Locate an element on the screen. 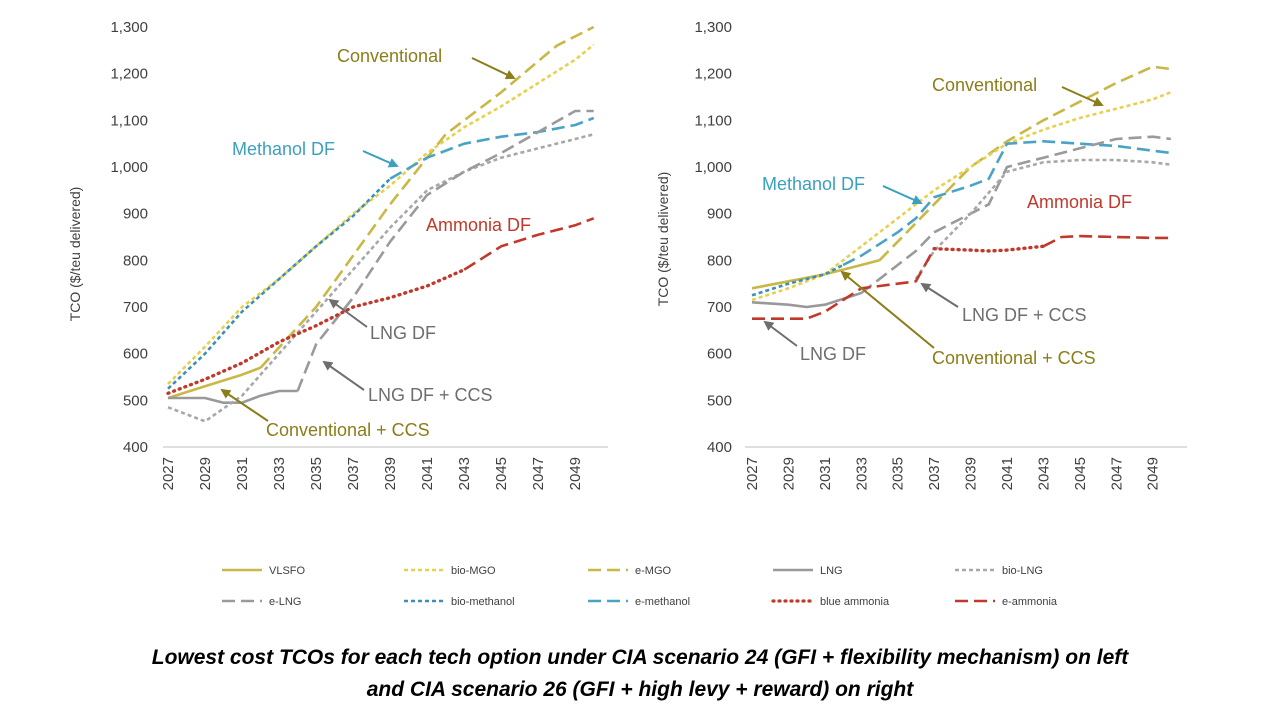  left-annotation-lng-df: LNG DF is located at coordinates (403, 333).